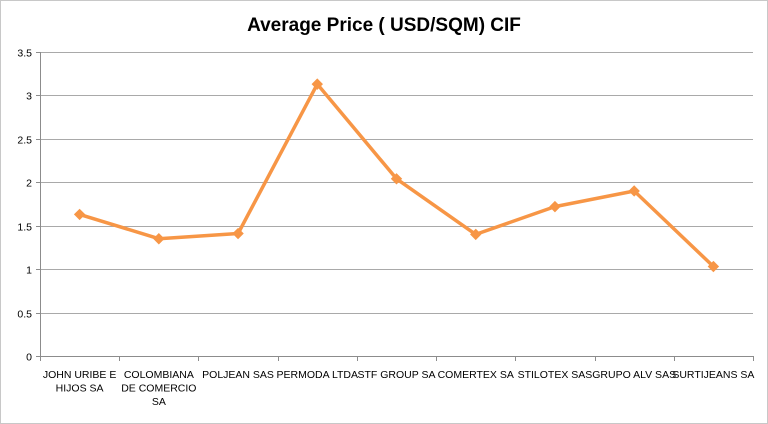  I want to click on y-tick-label: 1.5, so click(24, 228).